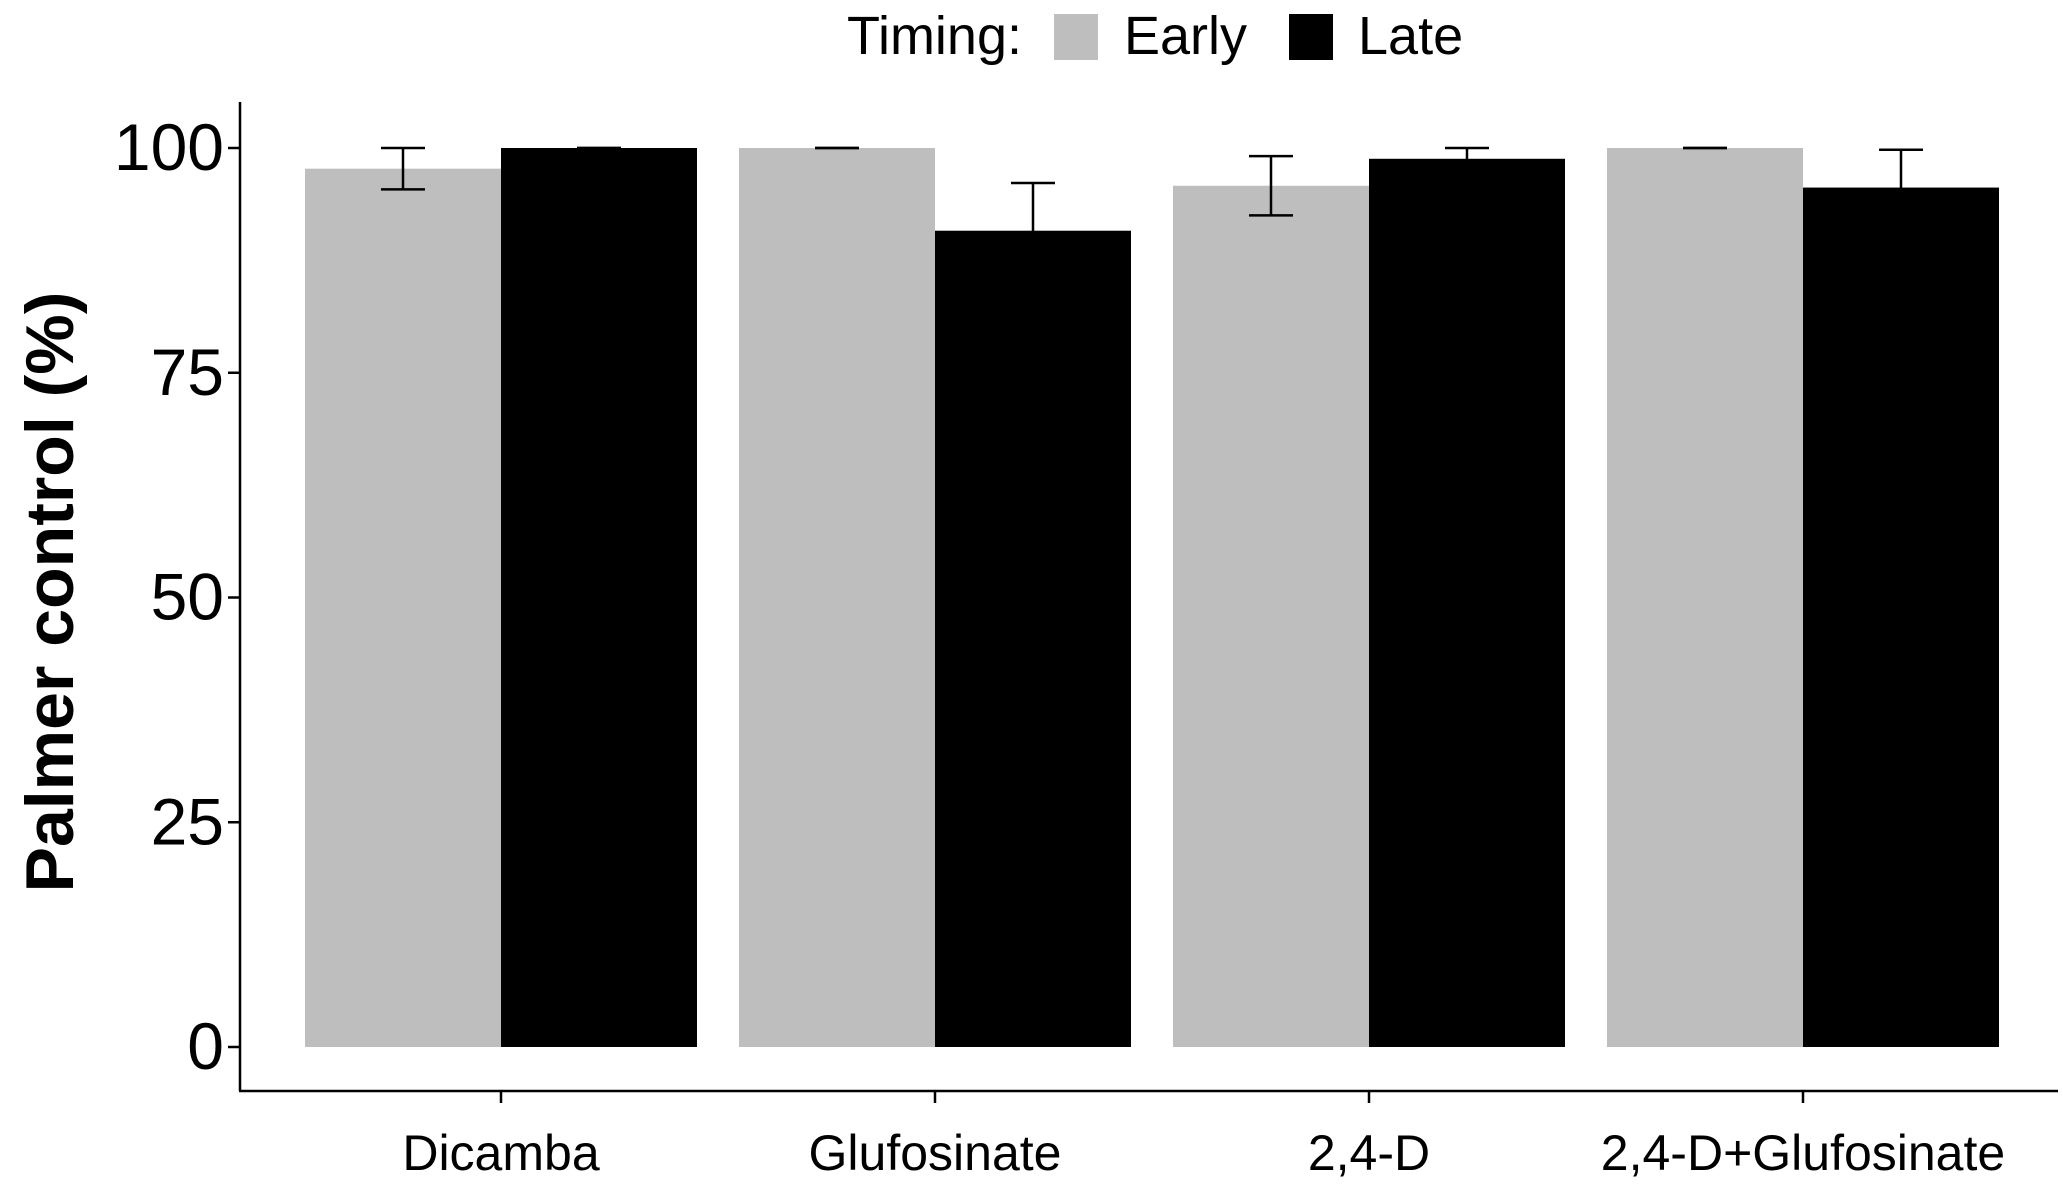  I want to click on y-tick-label: 100, so click(169, 147).